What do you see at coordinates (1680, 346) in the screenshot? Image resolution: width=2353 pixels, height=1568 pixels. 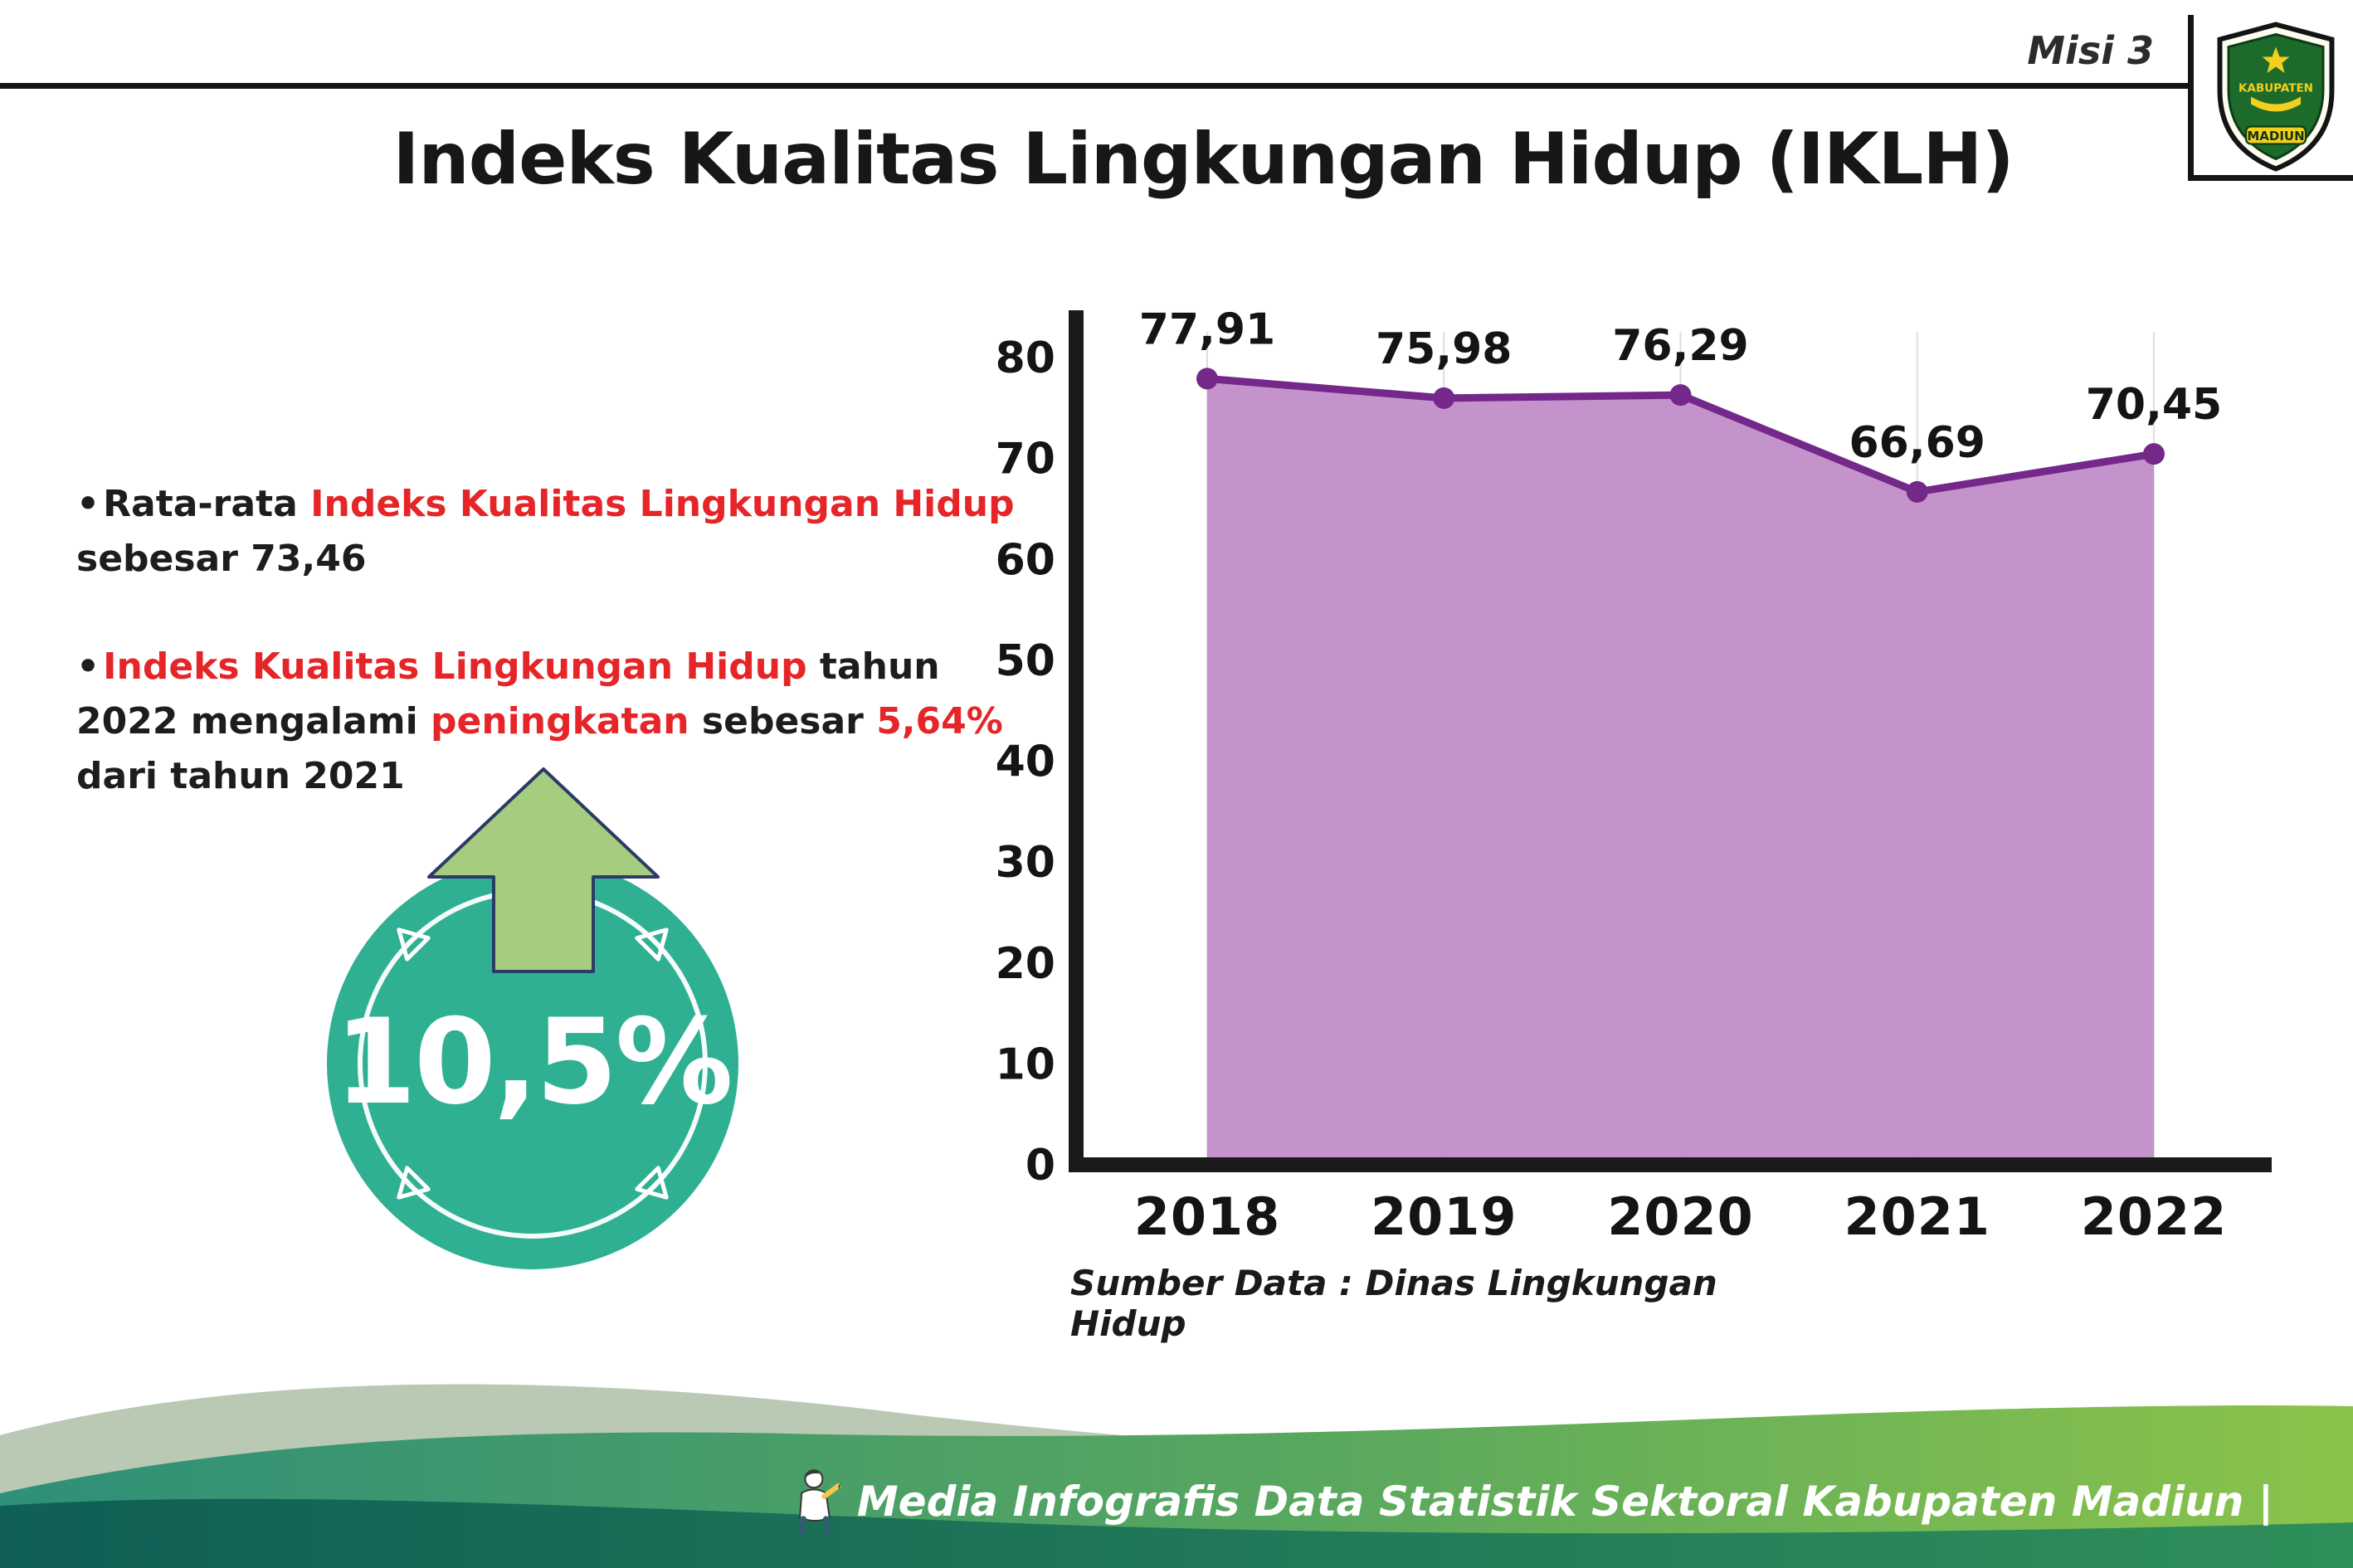 I see `chart-value-label-2020: 76,29` at bounding box center [1680, 346].